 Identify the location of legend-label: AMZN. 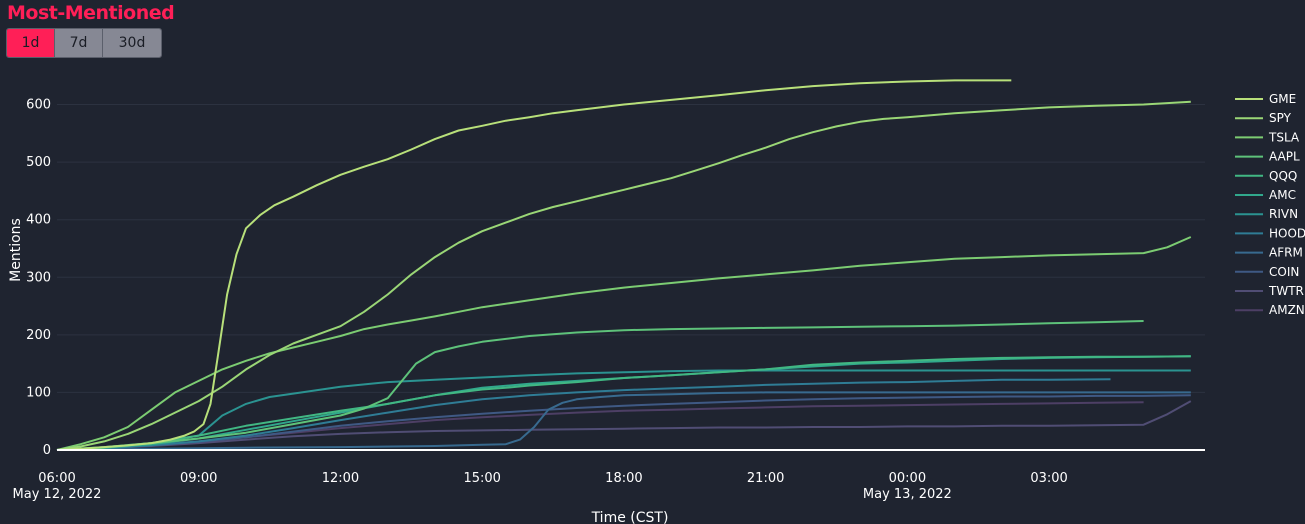
(1287, 310).